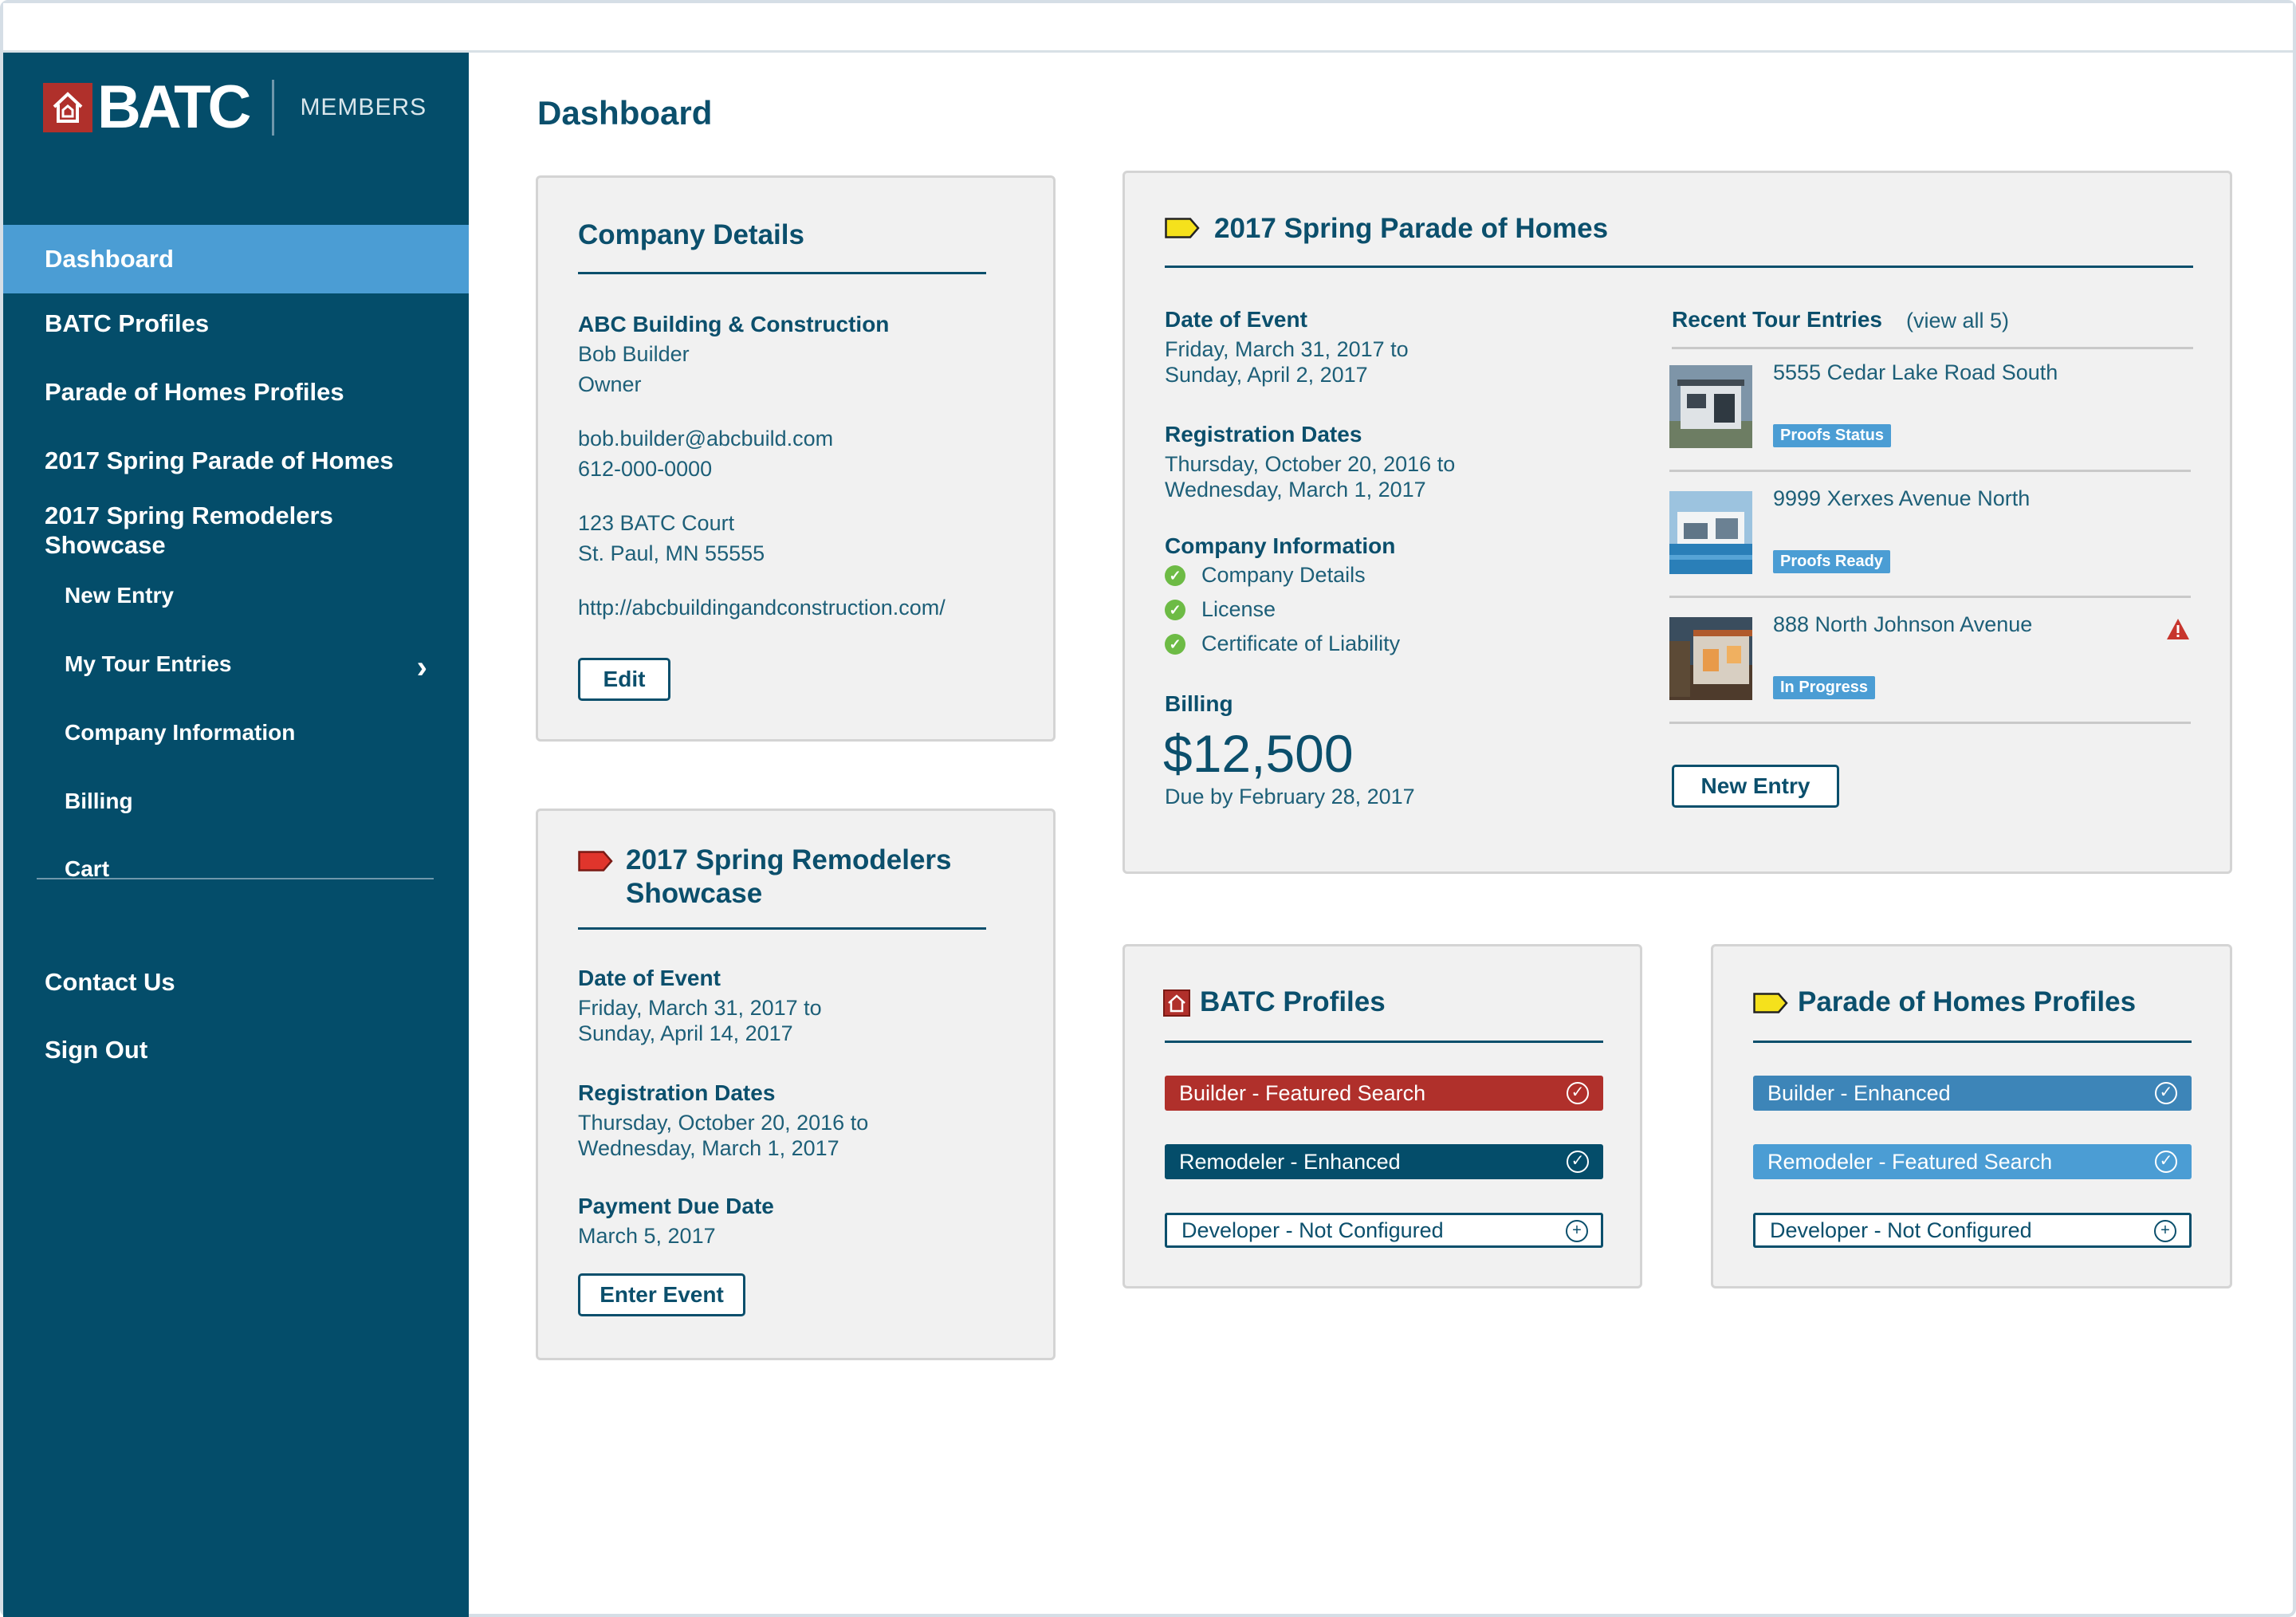  Describe the element at coordinates (676, 1206) in the screenshot. I see `payment-due-label: Payment Due Date` at that location.